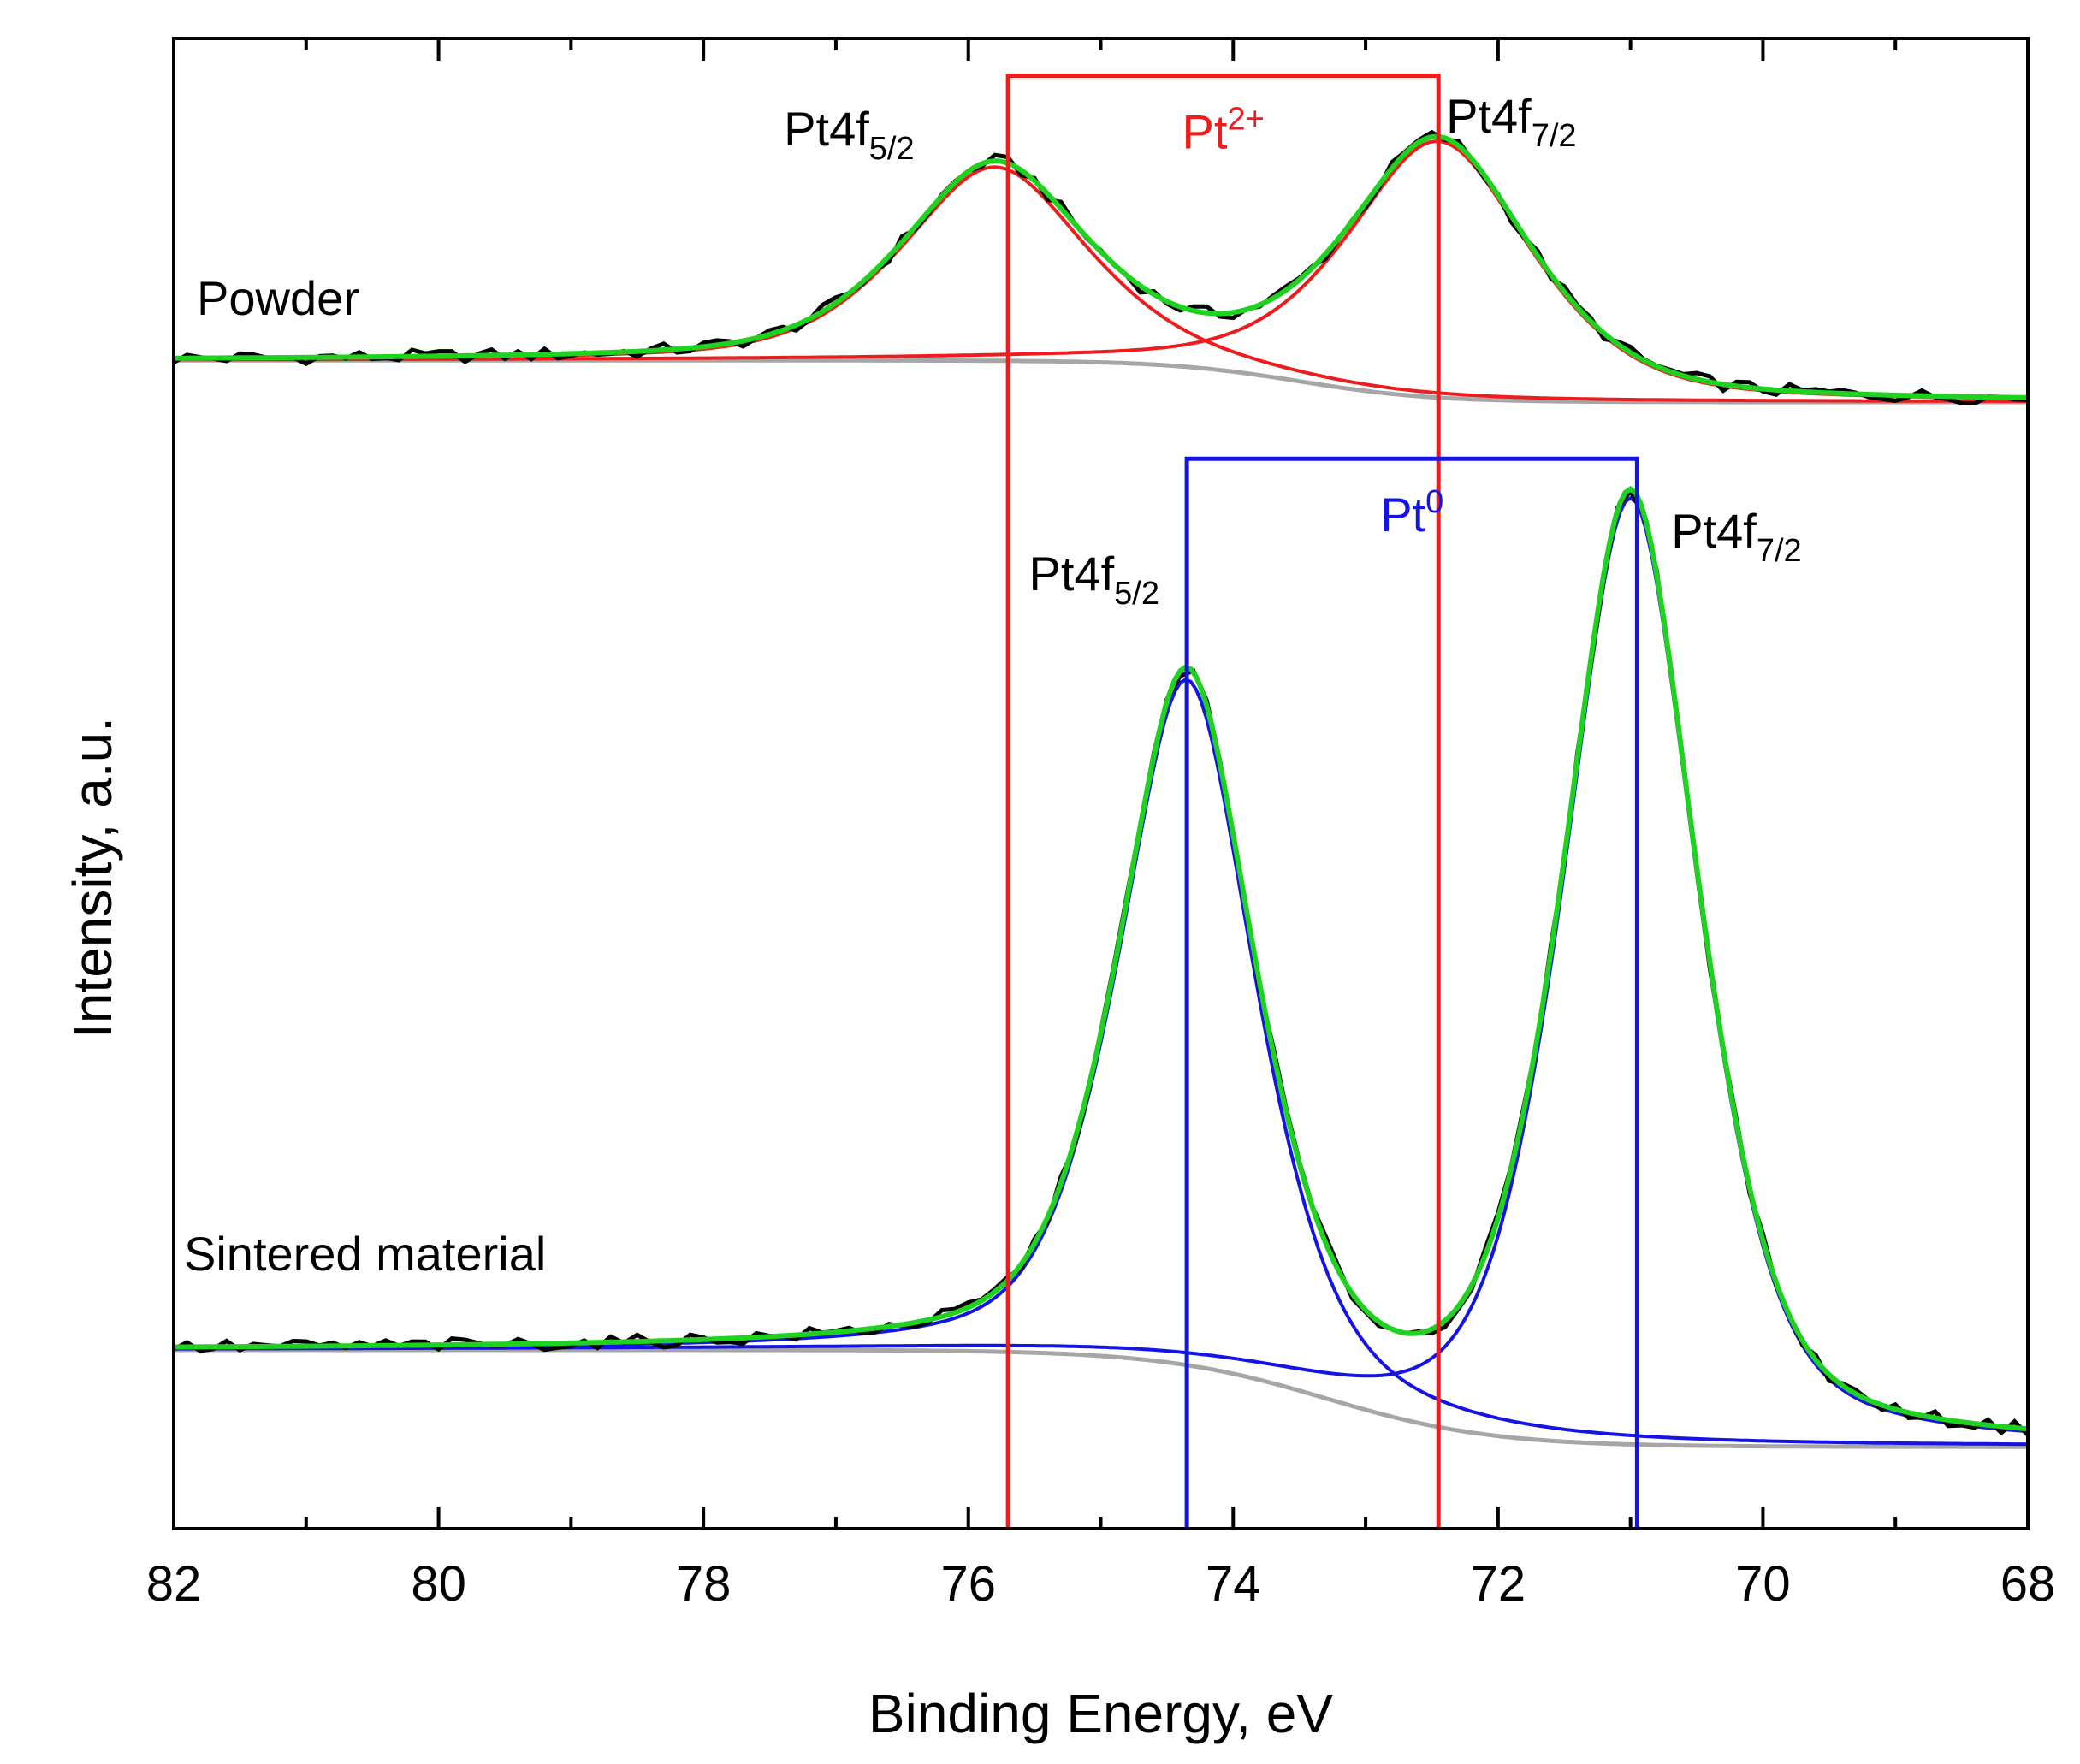 The height and width of the screenshot is (1764, 2080). Describe the element at coordinates (2028, 1584) in the screenshot. I see `x-tick-label: 68` at that location.